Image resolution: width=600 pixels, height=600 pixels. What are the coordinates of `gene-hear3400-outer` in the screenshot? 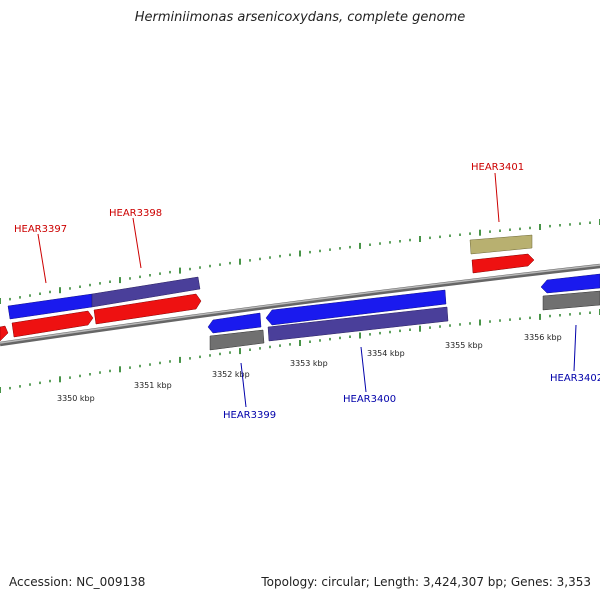 It's located at (356, 307).